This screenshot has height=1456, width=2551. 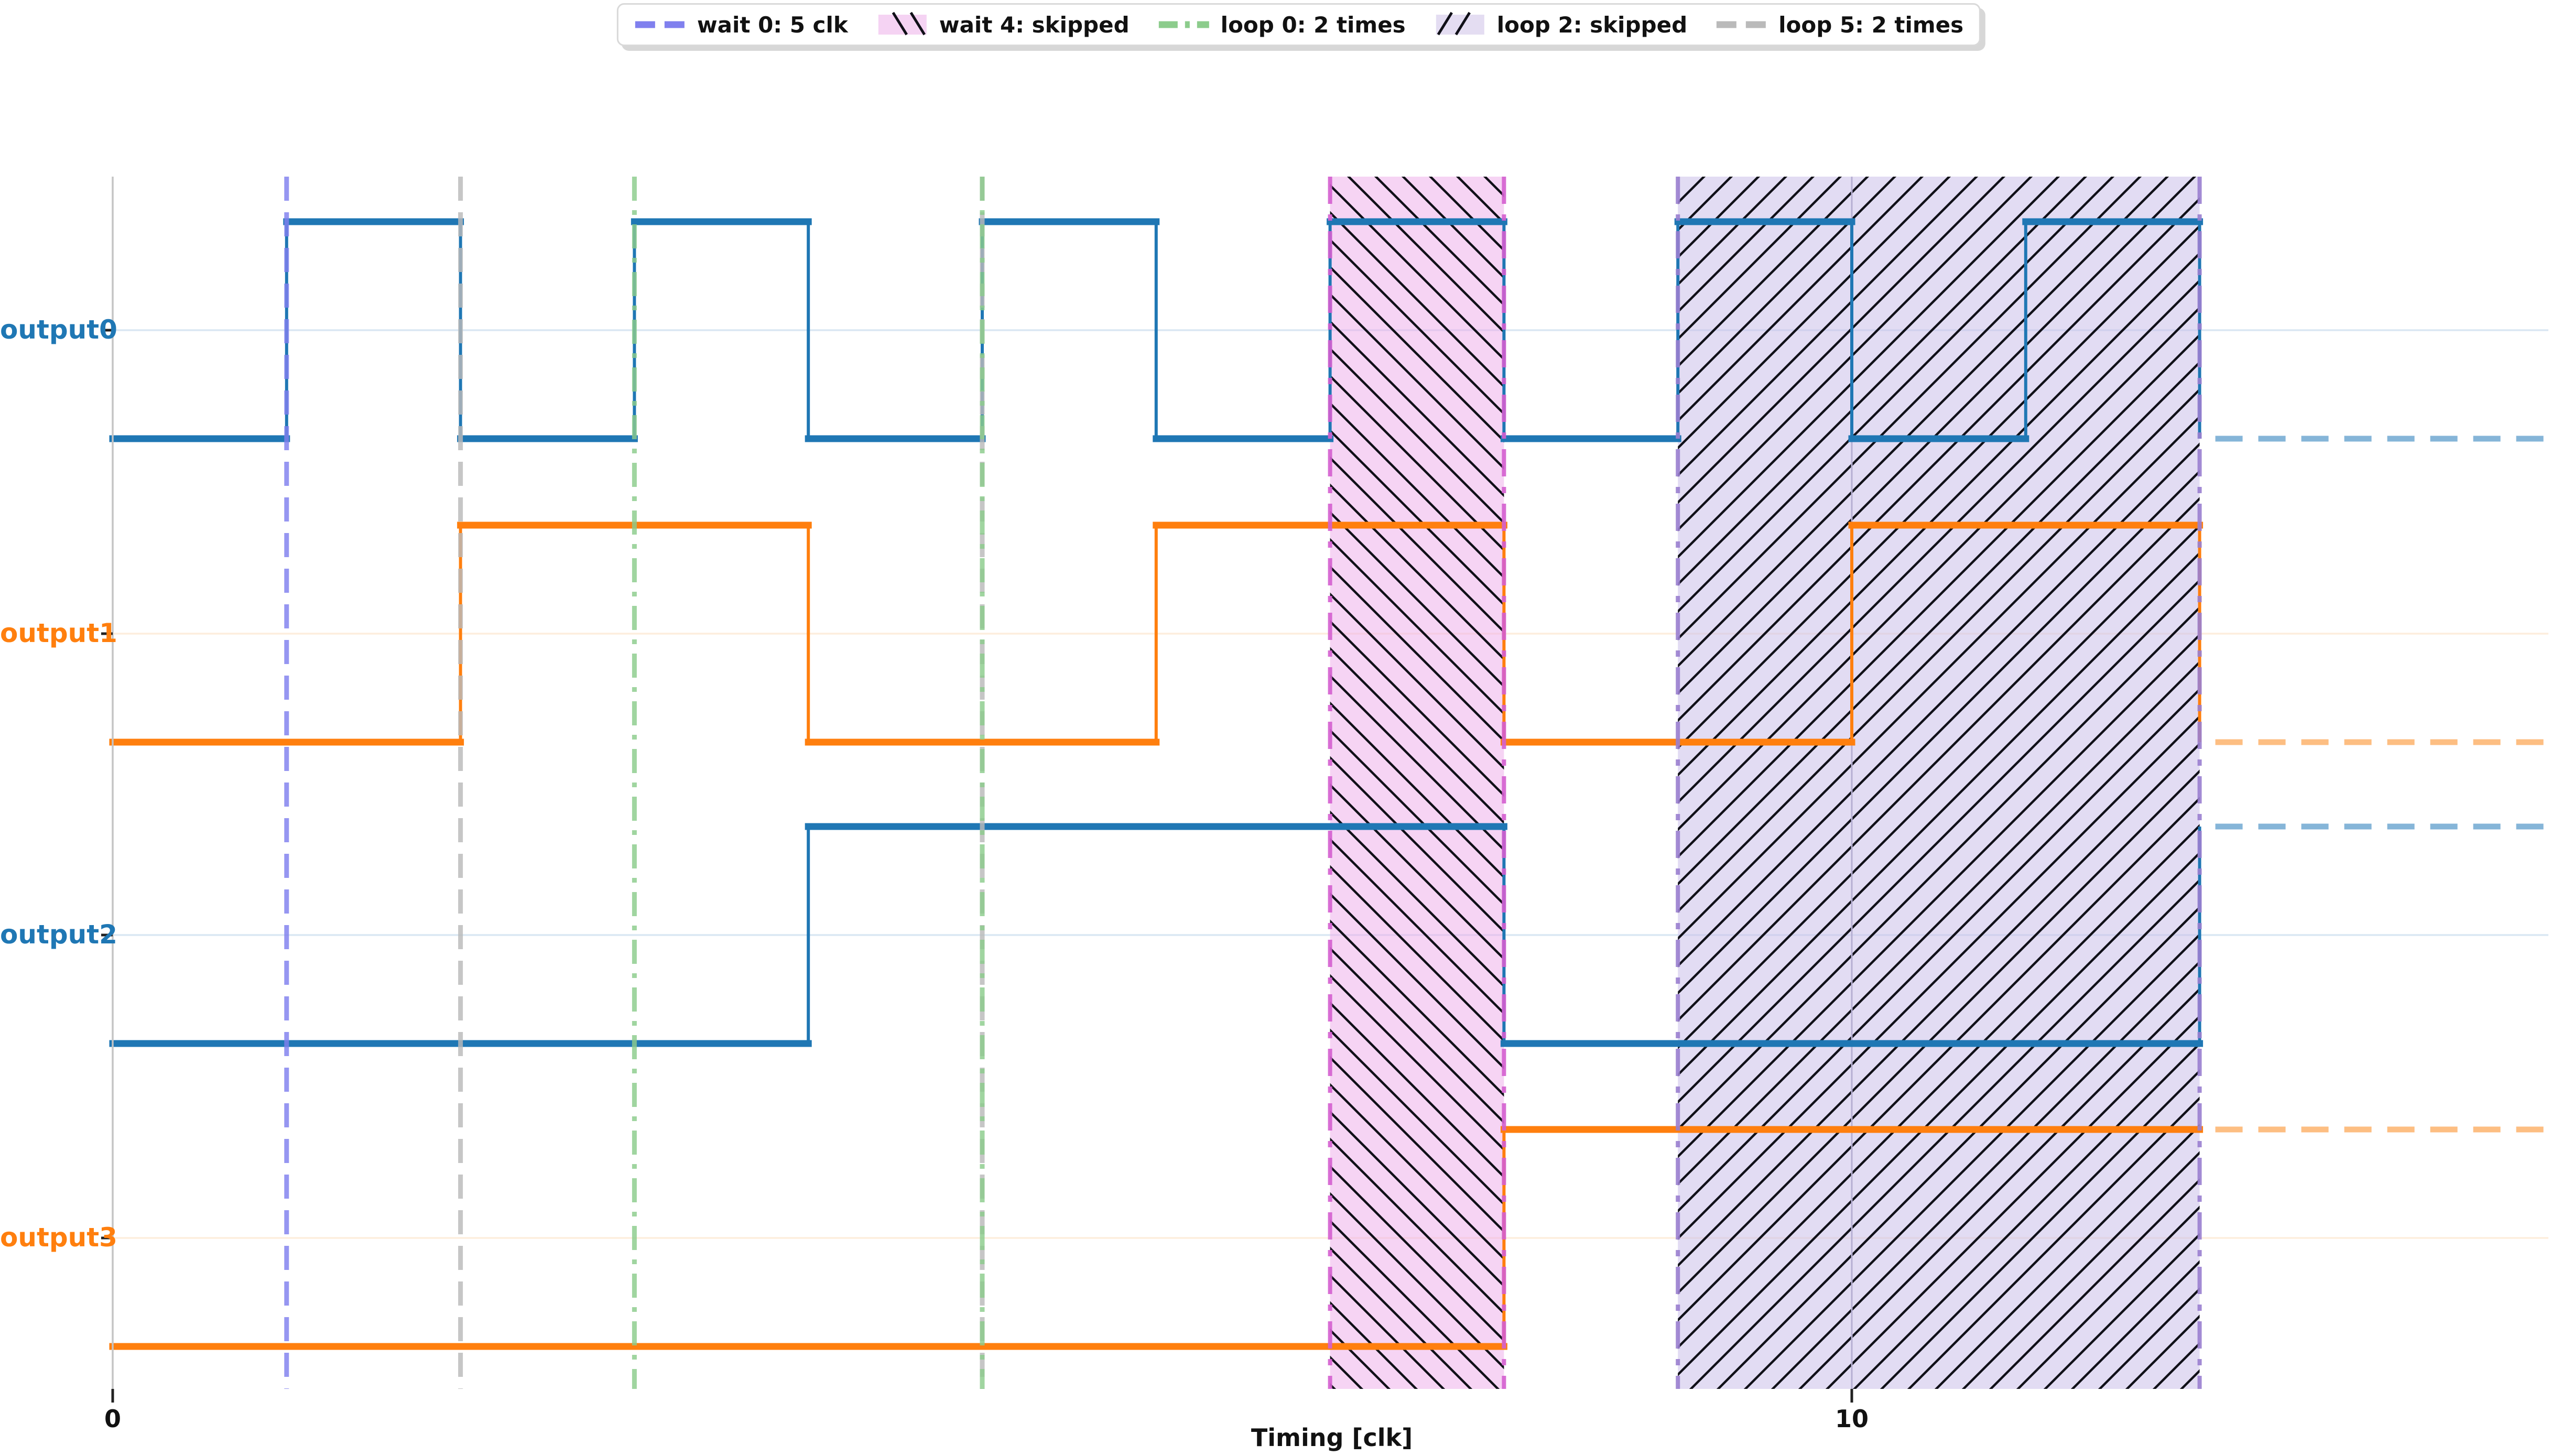 What do you see at coordinates (772, 25) in the screenshot?
I see `legend-label: wait 0: 5 clk` at bounding box center [772, 25].